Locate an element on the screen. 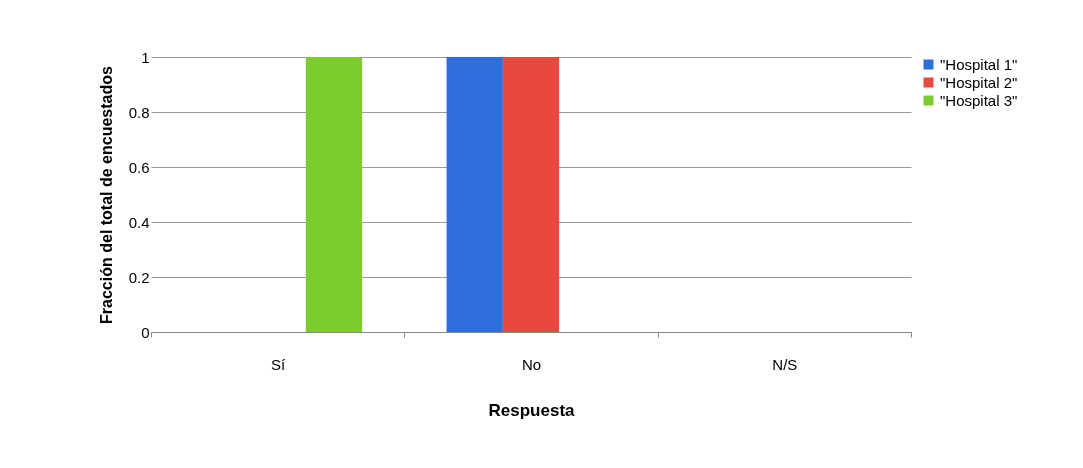  y-tick-label: 0.8 is located at coordinates (139, 112).